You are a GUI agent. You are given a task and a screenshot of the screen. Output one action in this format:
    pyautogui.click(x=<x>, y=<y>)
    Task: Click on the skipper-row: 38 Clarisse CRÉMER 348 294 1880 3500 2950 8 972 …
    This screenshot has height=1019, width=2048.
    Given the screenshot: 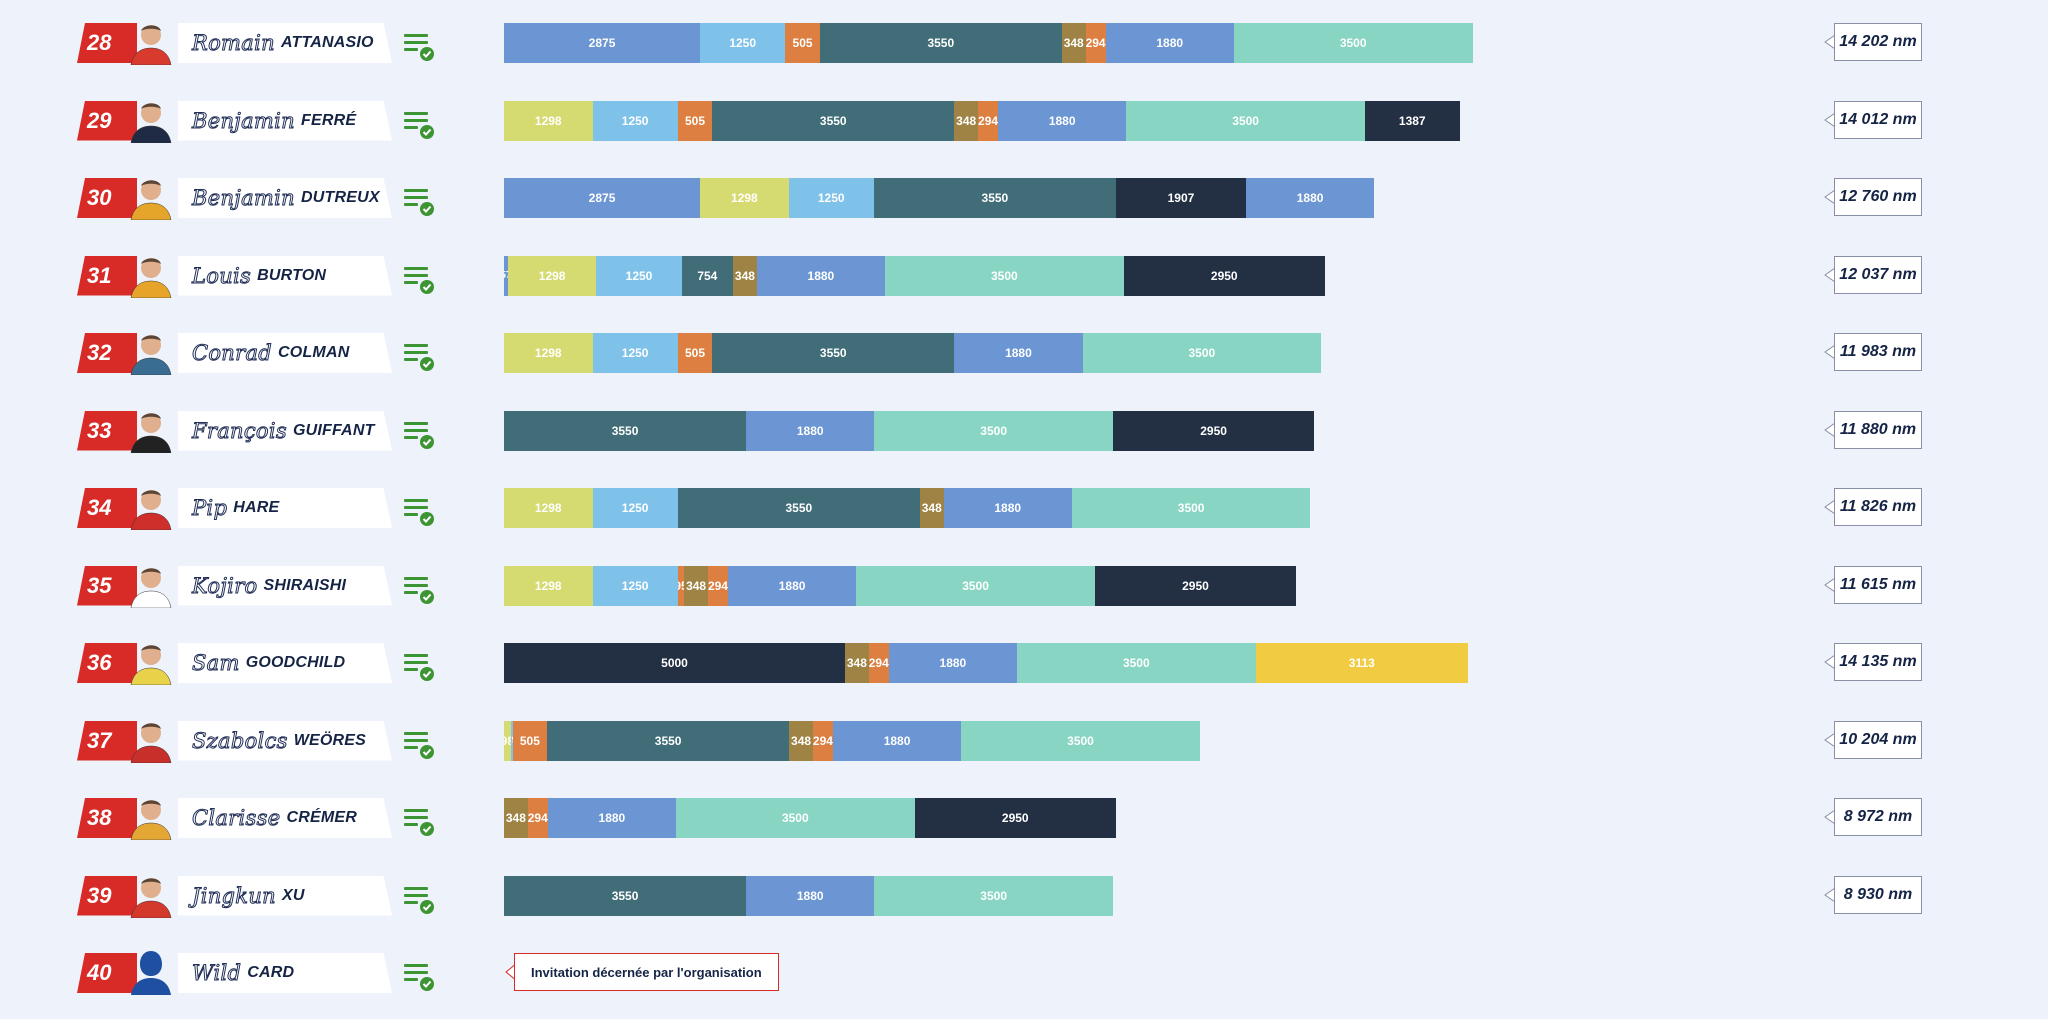 What is the action you would take?
    pyautogui.click(x=1024, y=818)
    